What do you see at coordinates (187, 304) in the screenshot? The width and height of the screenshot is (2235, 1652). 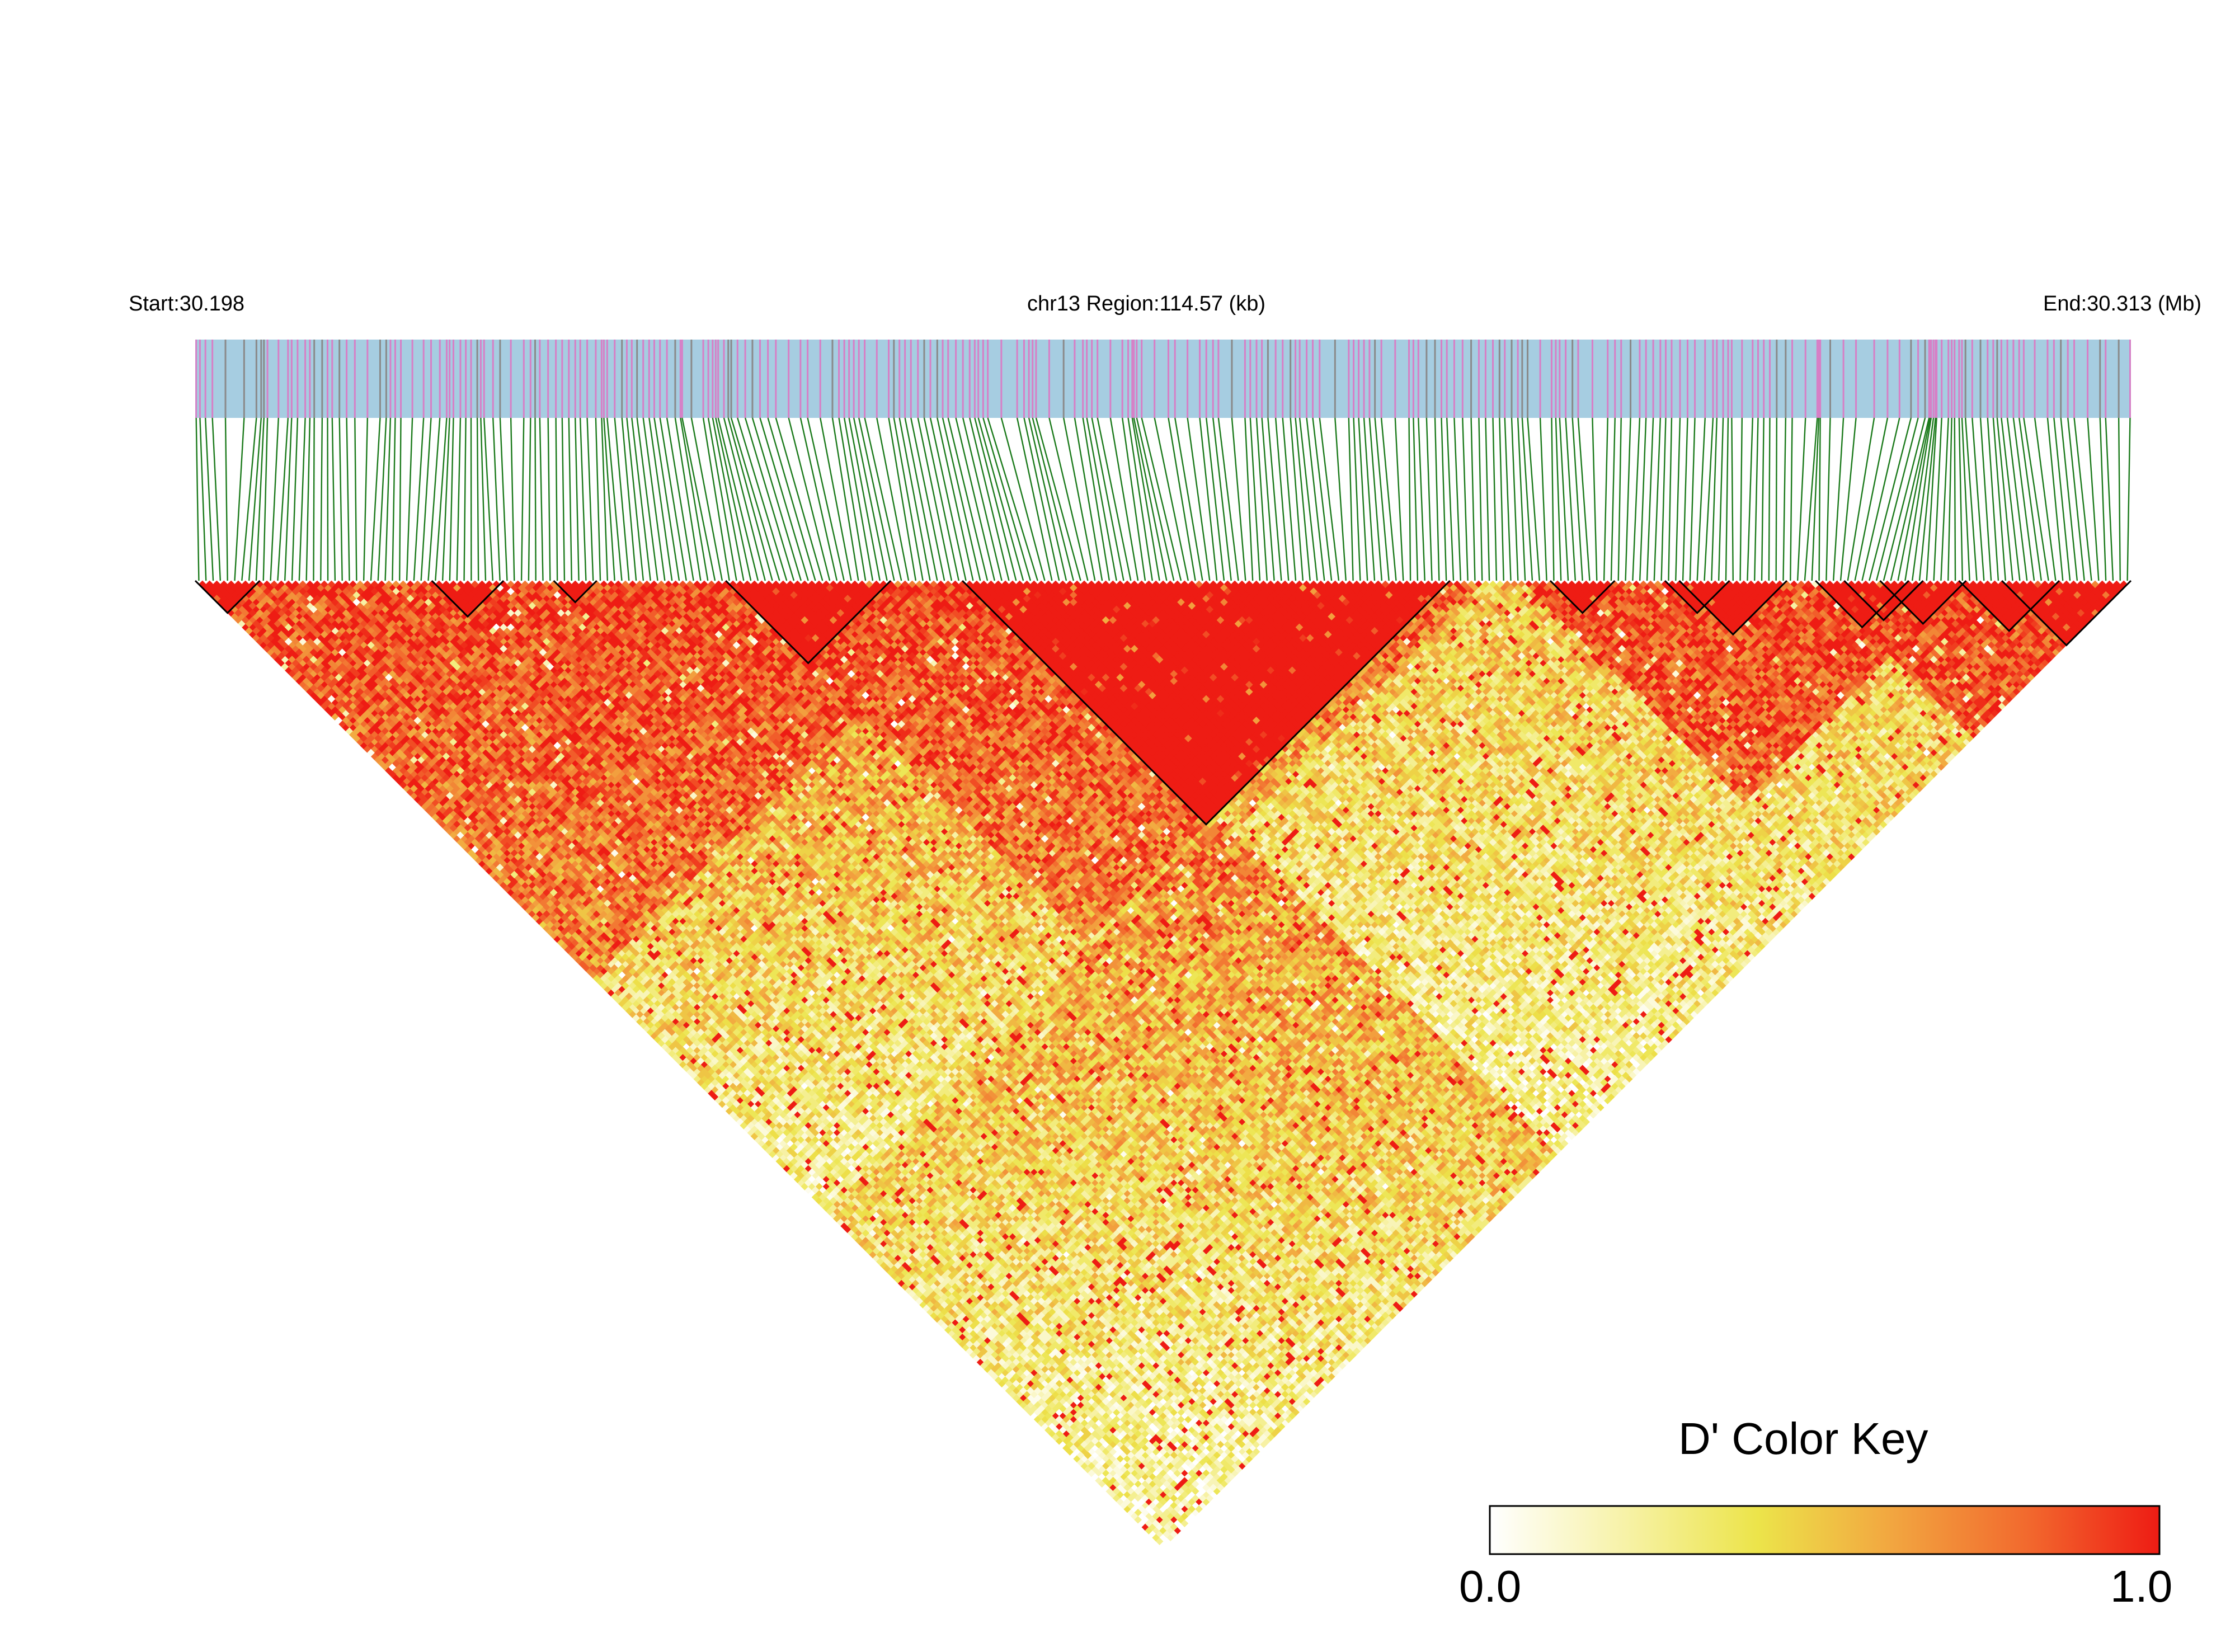 I see `region-start-label: Start:30.198` at bounding box center [187, 304].